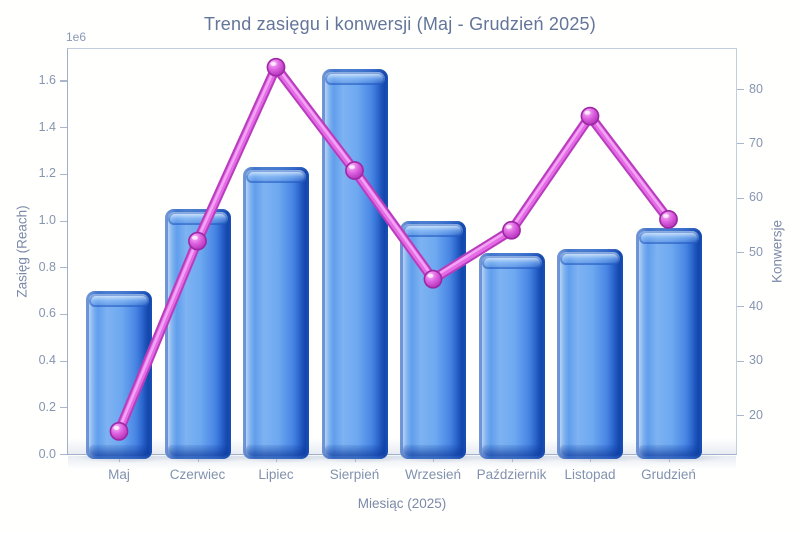  What do you see at coordinates (119, 474) in the screenshot?
I see `x-tick-label: Maj` at bounding box center [119, 474].